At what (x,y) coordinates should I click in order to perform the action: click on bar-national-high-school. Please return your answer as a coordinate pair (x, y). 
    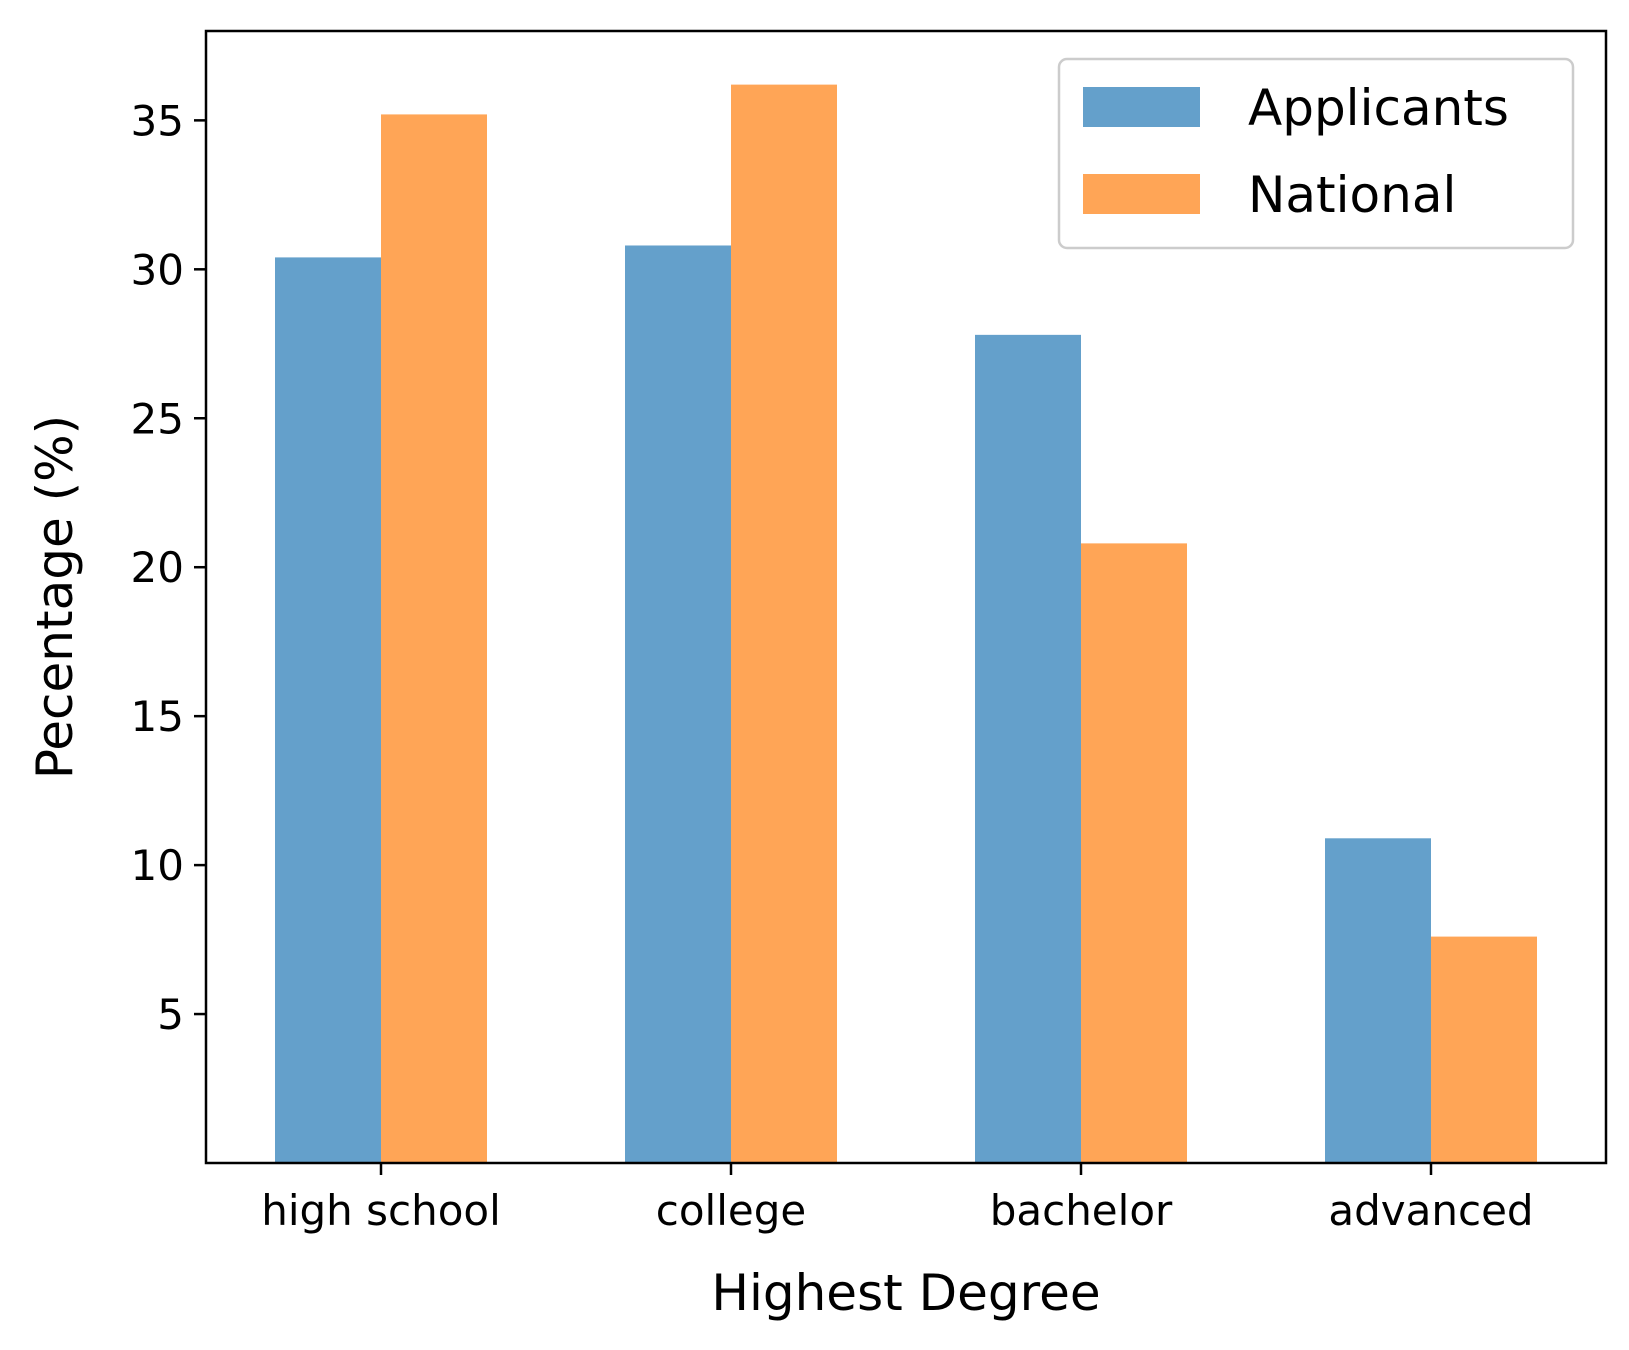
    Looking at the image, I should click on (434, 639).